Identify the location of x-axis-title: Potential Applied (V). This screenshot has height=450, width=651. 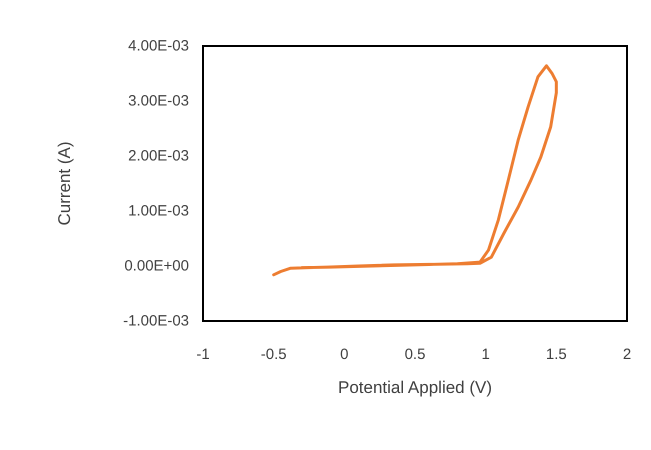
(415, 387).